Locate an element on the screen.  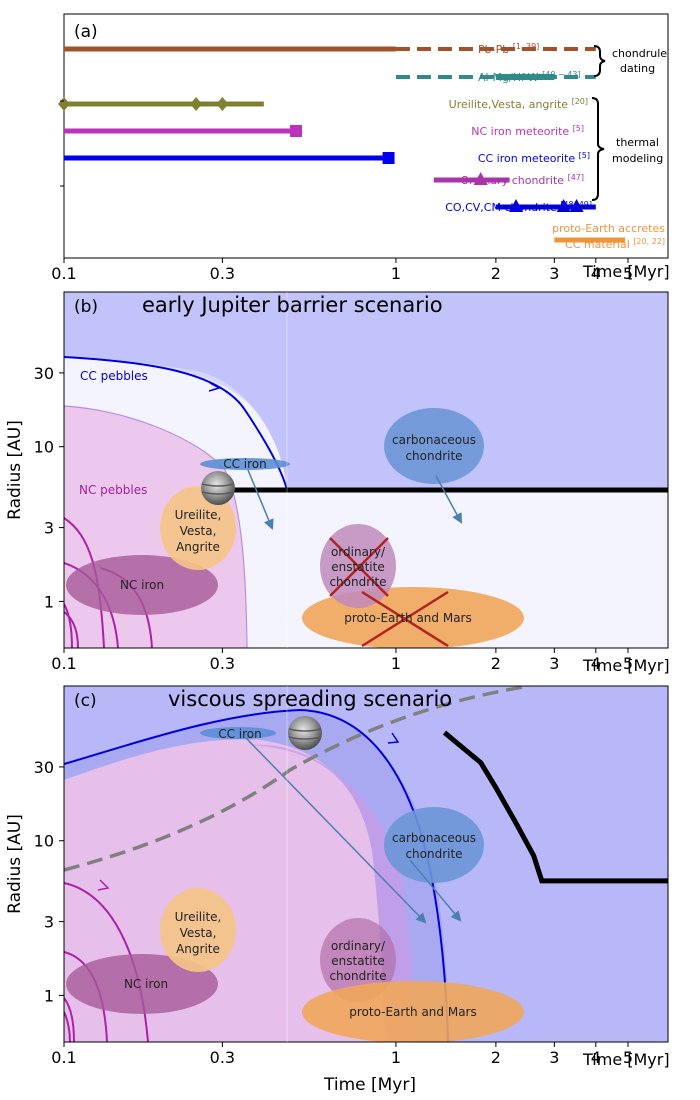
y-tick-label: 10 is located at coordinates (44, 447).